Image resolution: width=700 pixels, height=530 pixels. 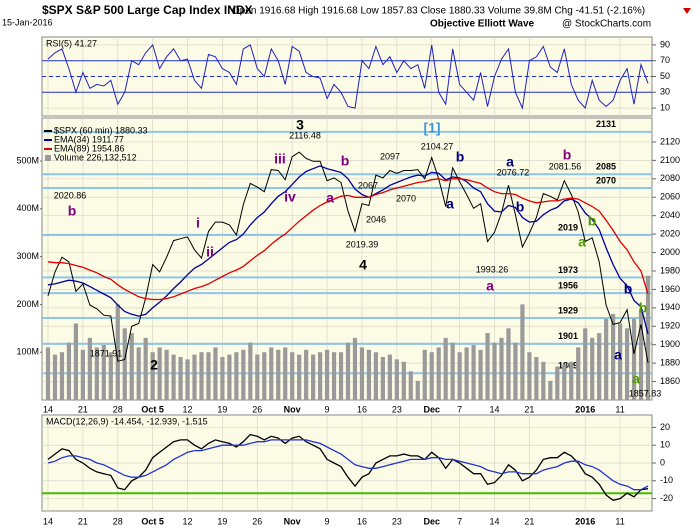 What do you see at coordinates (27, 22) in the screenshot?
I see `date: 15-Jan-2016` at bounding box center [27, 22].